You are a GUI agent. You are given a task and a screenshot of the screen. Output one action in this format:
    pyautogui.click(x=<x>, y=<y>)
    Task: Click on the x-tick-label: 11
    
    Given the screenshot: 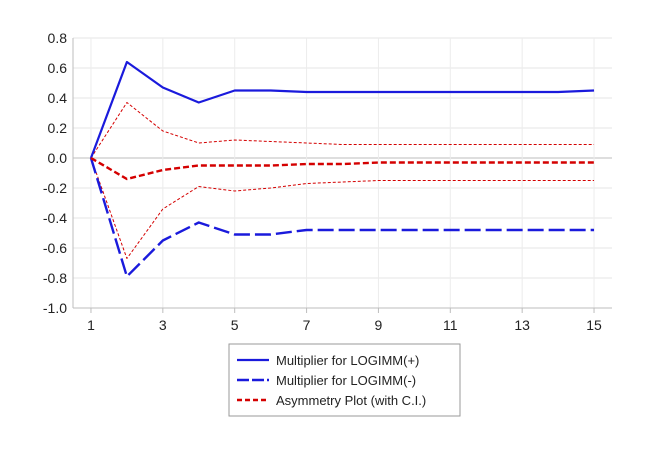 What is the action you would take?
    pyautogui.click(x=450, y=325)
    